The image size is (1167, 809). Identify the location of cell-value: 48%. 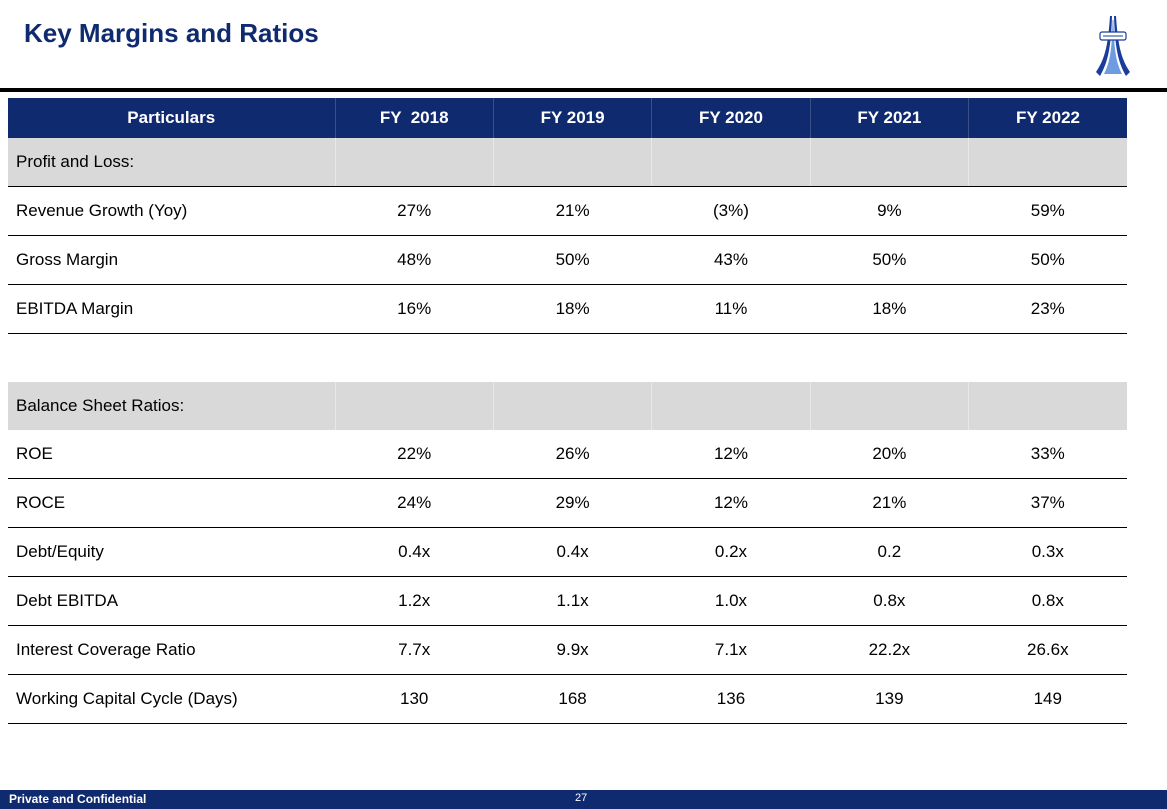
(414, 260).